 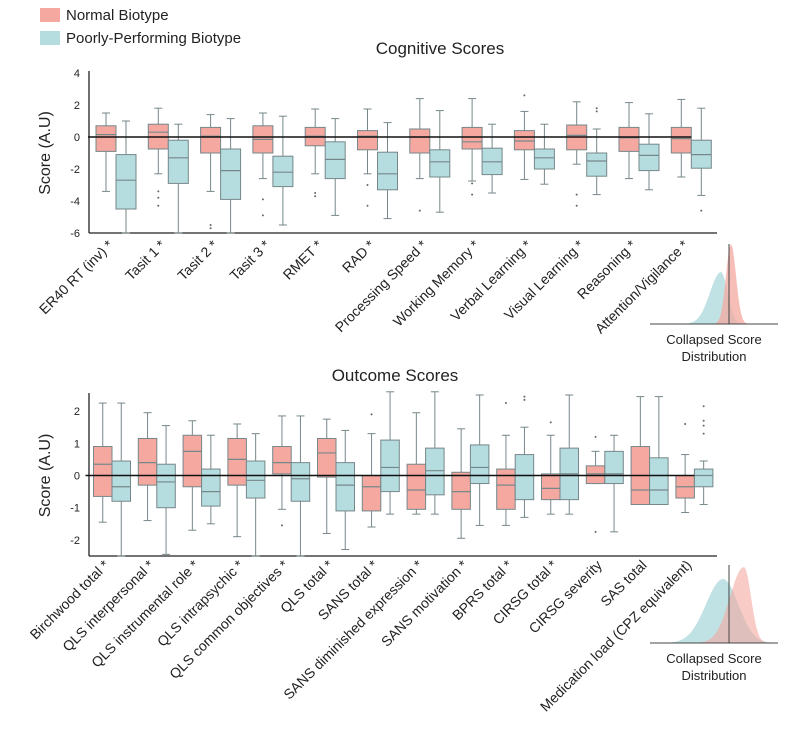 I want to click on legend: Normal Biotype Poorly-Performing Biotype, so click(x=140, y=27).